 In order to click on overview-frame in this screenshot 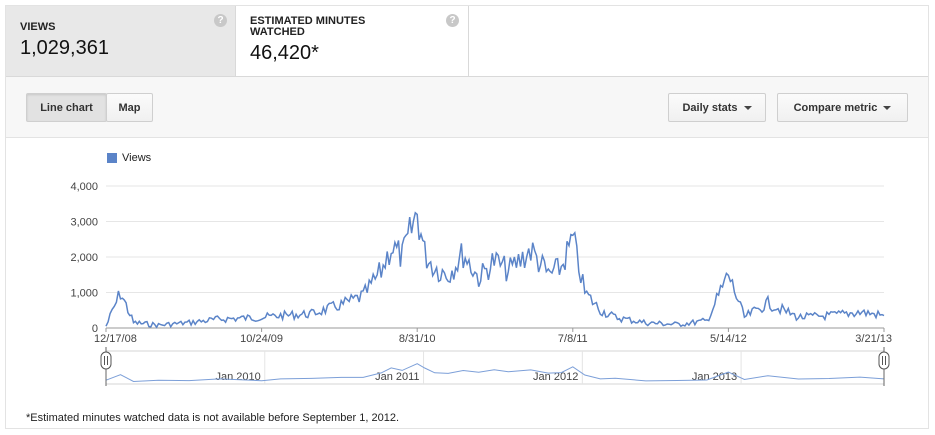, I will do `click(495, 367)`.